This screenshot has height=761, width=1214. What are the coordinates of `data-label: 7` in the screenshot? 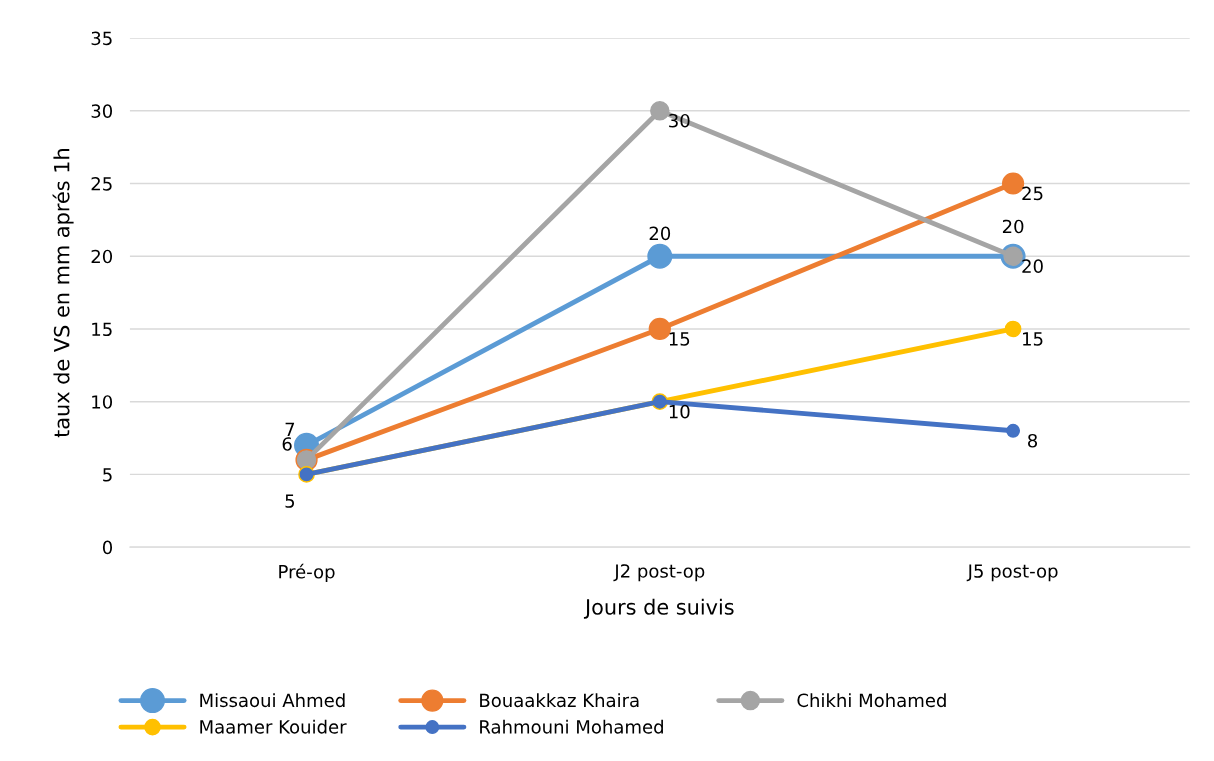 It's located at (290, 429).